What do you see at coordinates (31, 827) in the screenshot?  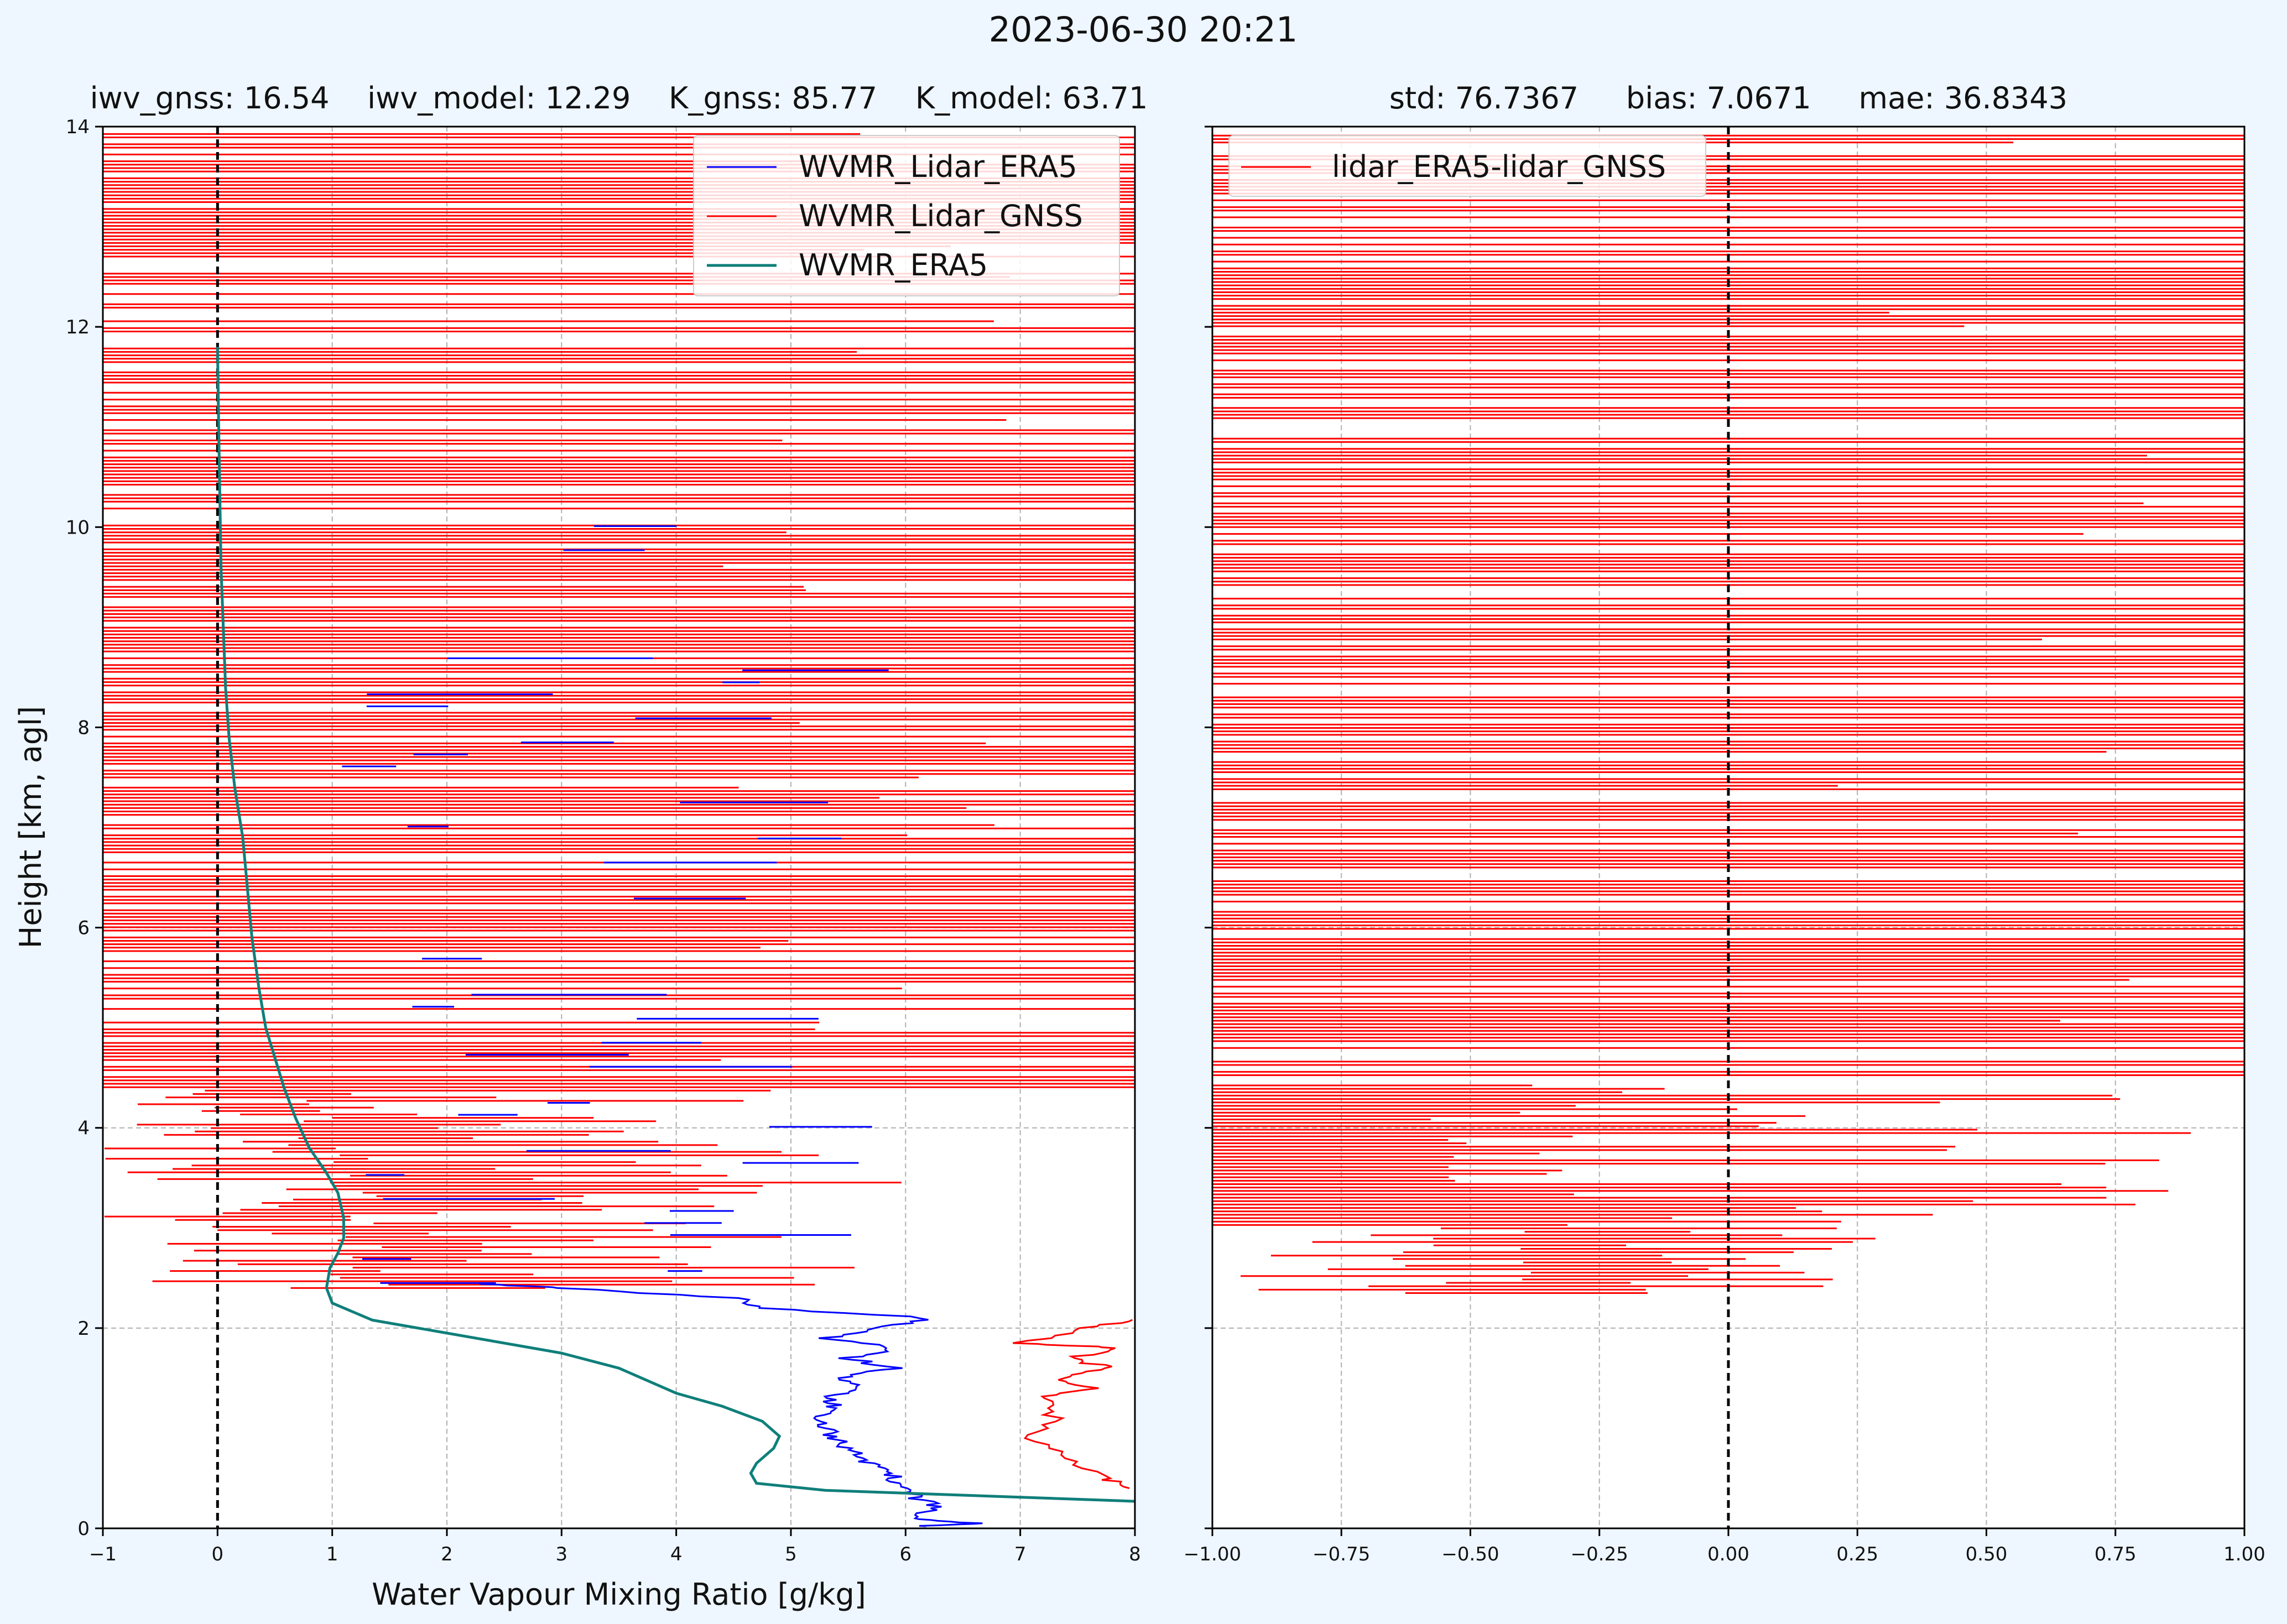 I see `left-y-axis-label: Height [km, agl]` at bounding box center [31, 827].